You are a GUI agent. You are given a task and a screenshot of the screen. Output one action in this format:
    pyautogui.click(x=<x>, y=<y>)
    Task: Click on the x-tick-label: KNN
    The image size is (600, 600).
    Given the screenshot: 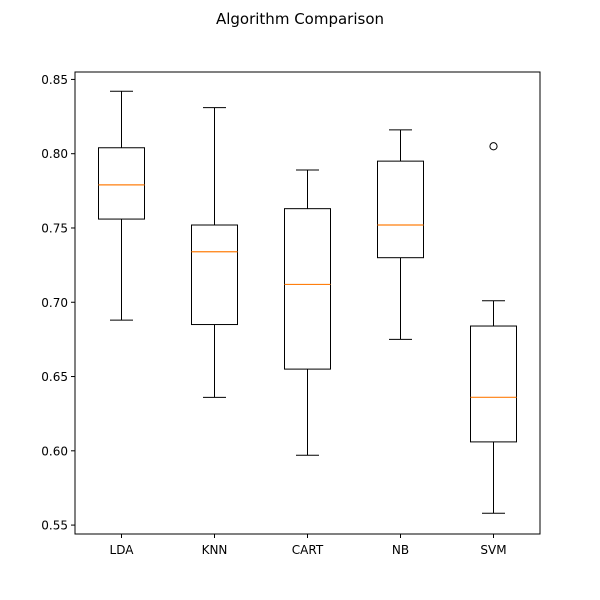 What is the action you would take?
    pyautogui.click(x=215, y=550)
    